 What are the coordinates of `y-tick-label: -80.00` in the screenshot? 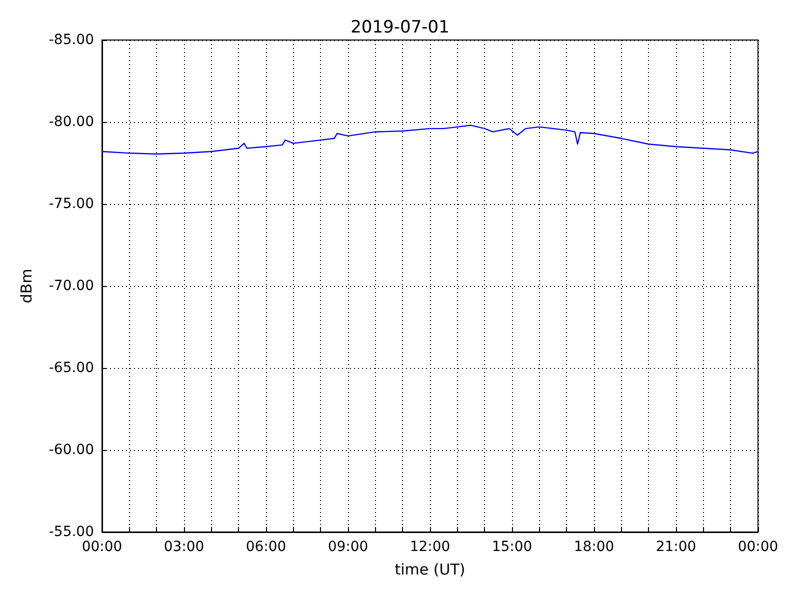 It's located at (71, 122).